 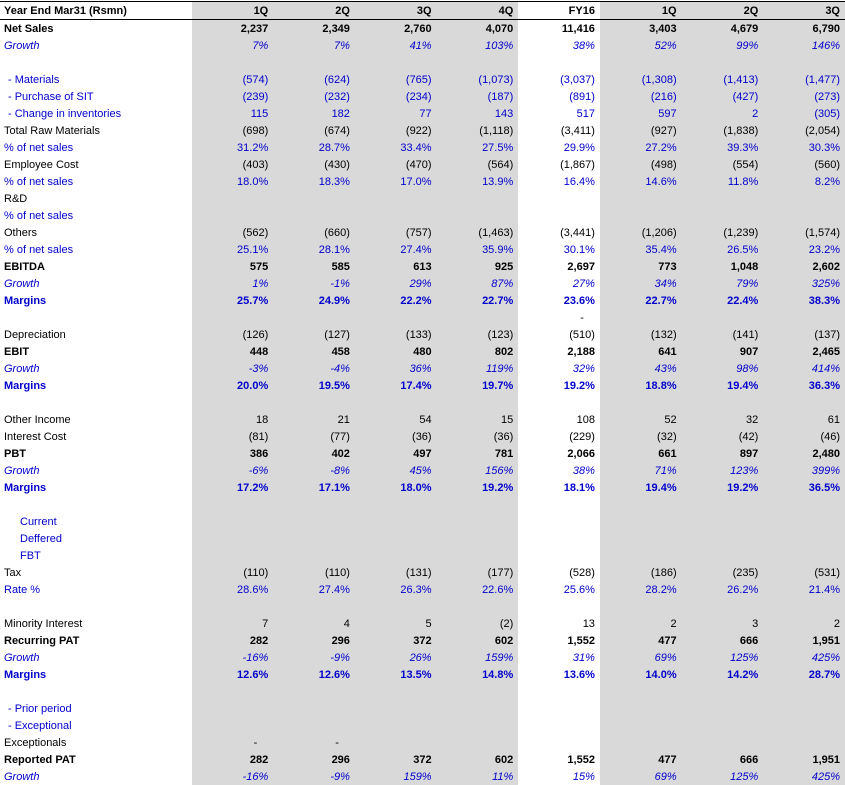 I want to click on row-label: Reported PAT, so click(x=96, y=759).